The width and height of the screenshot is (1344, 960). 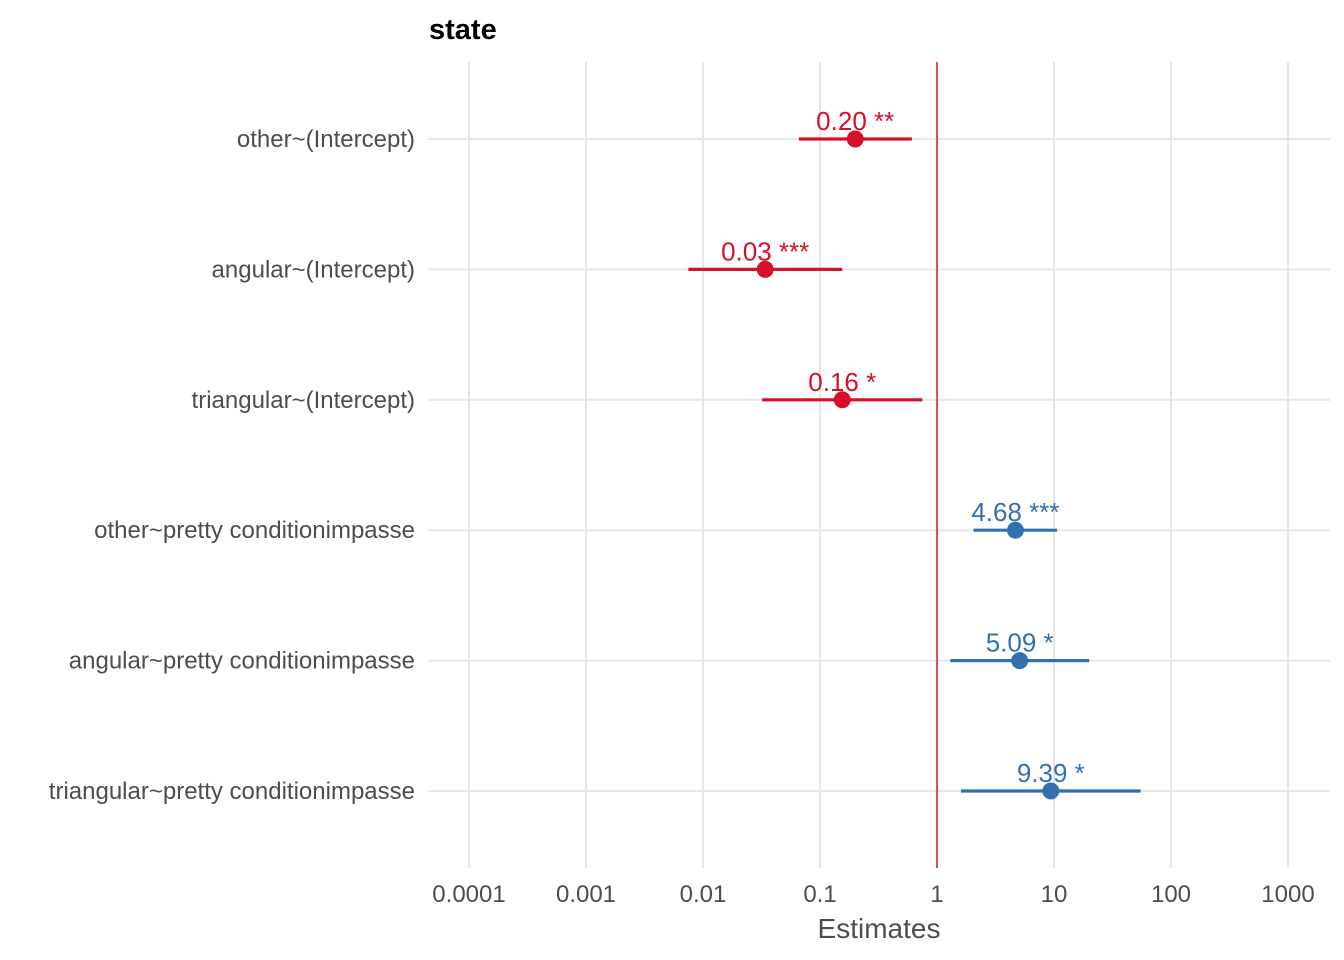 I want to click on x-tick-label: 1, so click(x=936, y=894).